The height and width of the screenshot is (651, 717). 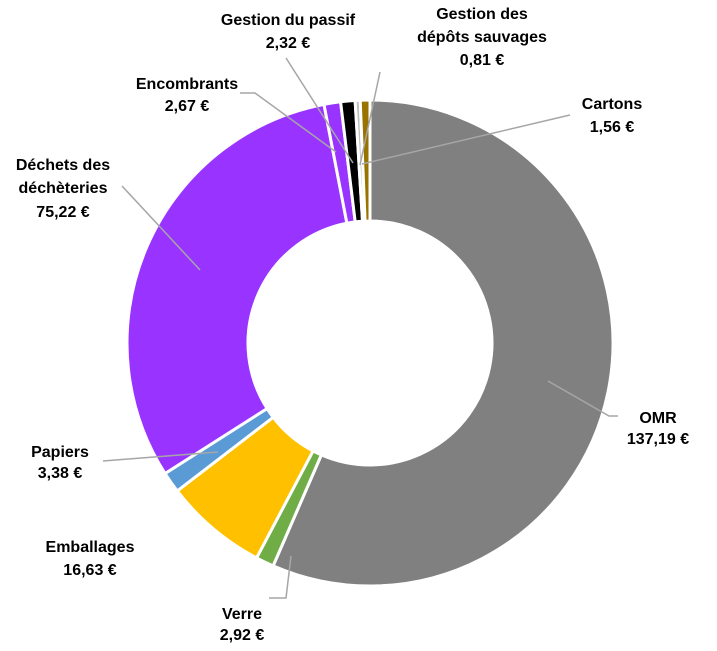 I want to click on label-emballages-value: 16,63 €, so click(x=89, y=570).